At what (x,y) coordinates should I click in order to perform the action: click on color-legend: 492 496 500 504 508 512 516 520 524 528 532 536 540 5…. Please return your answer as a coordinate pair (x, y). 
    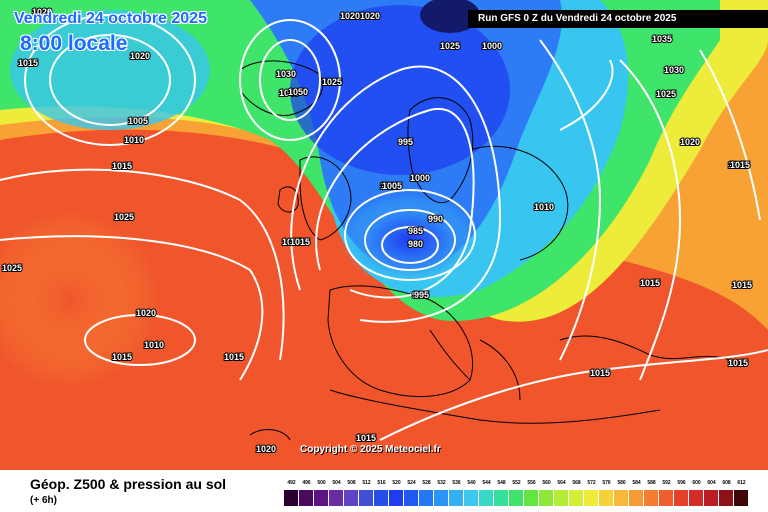
    Looking at the image, I should click on (518, 495).